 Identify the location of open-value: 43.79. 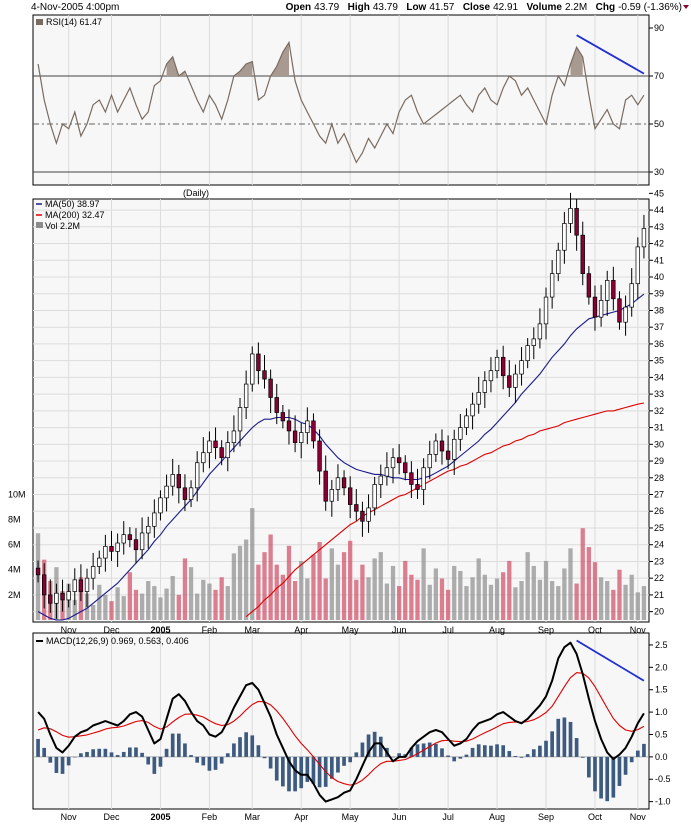
(326, 7).